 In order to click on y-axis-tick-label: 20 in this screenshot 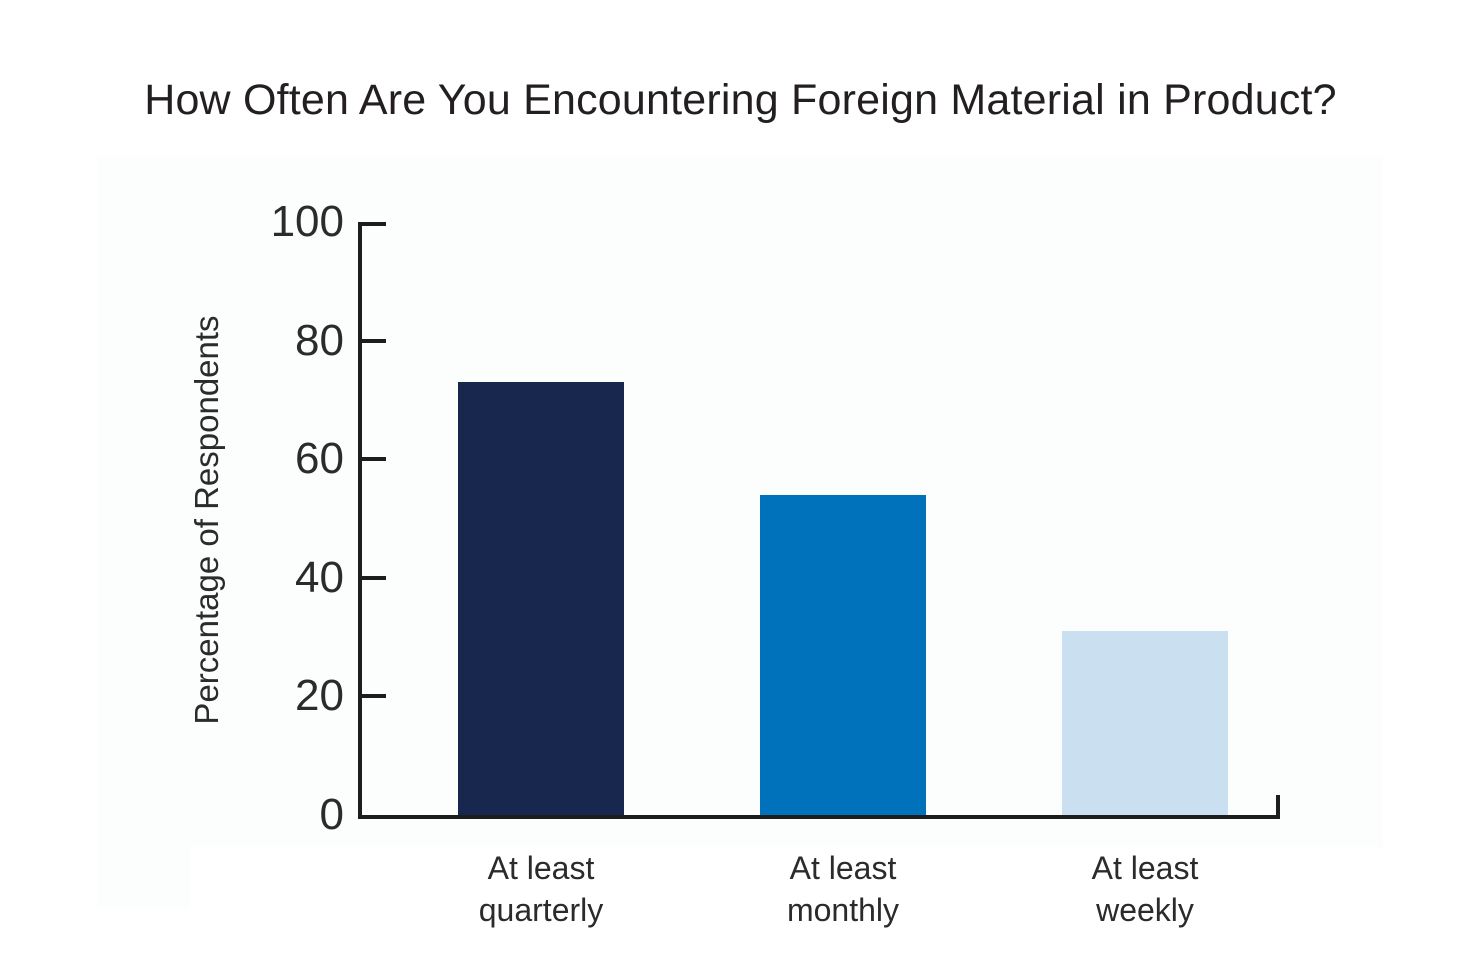, I will do `click(319, 696)`.